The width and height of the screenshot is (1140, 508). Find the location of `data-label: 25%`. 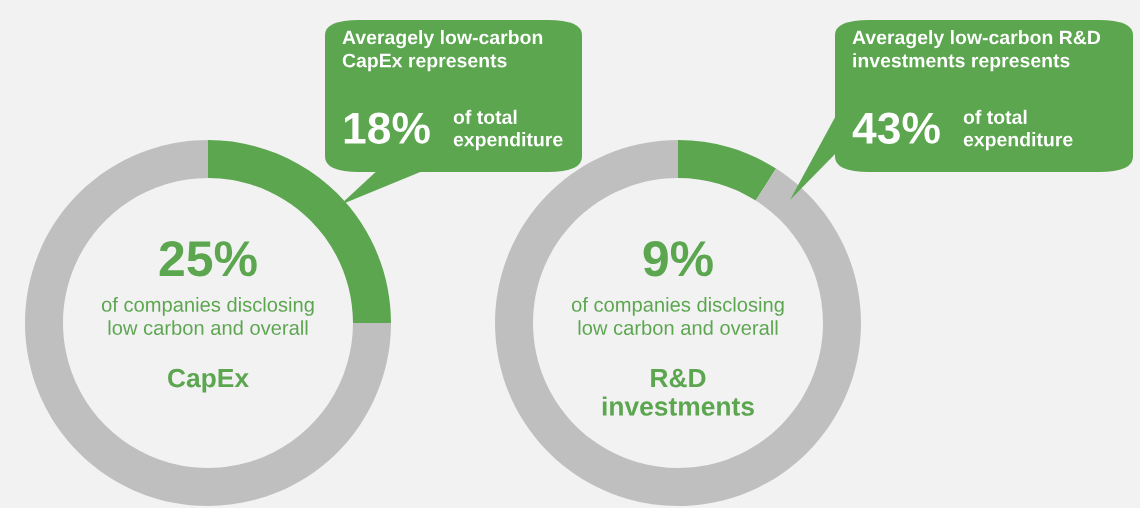

data-label: 25% is located at coordinates (208, 259).